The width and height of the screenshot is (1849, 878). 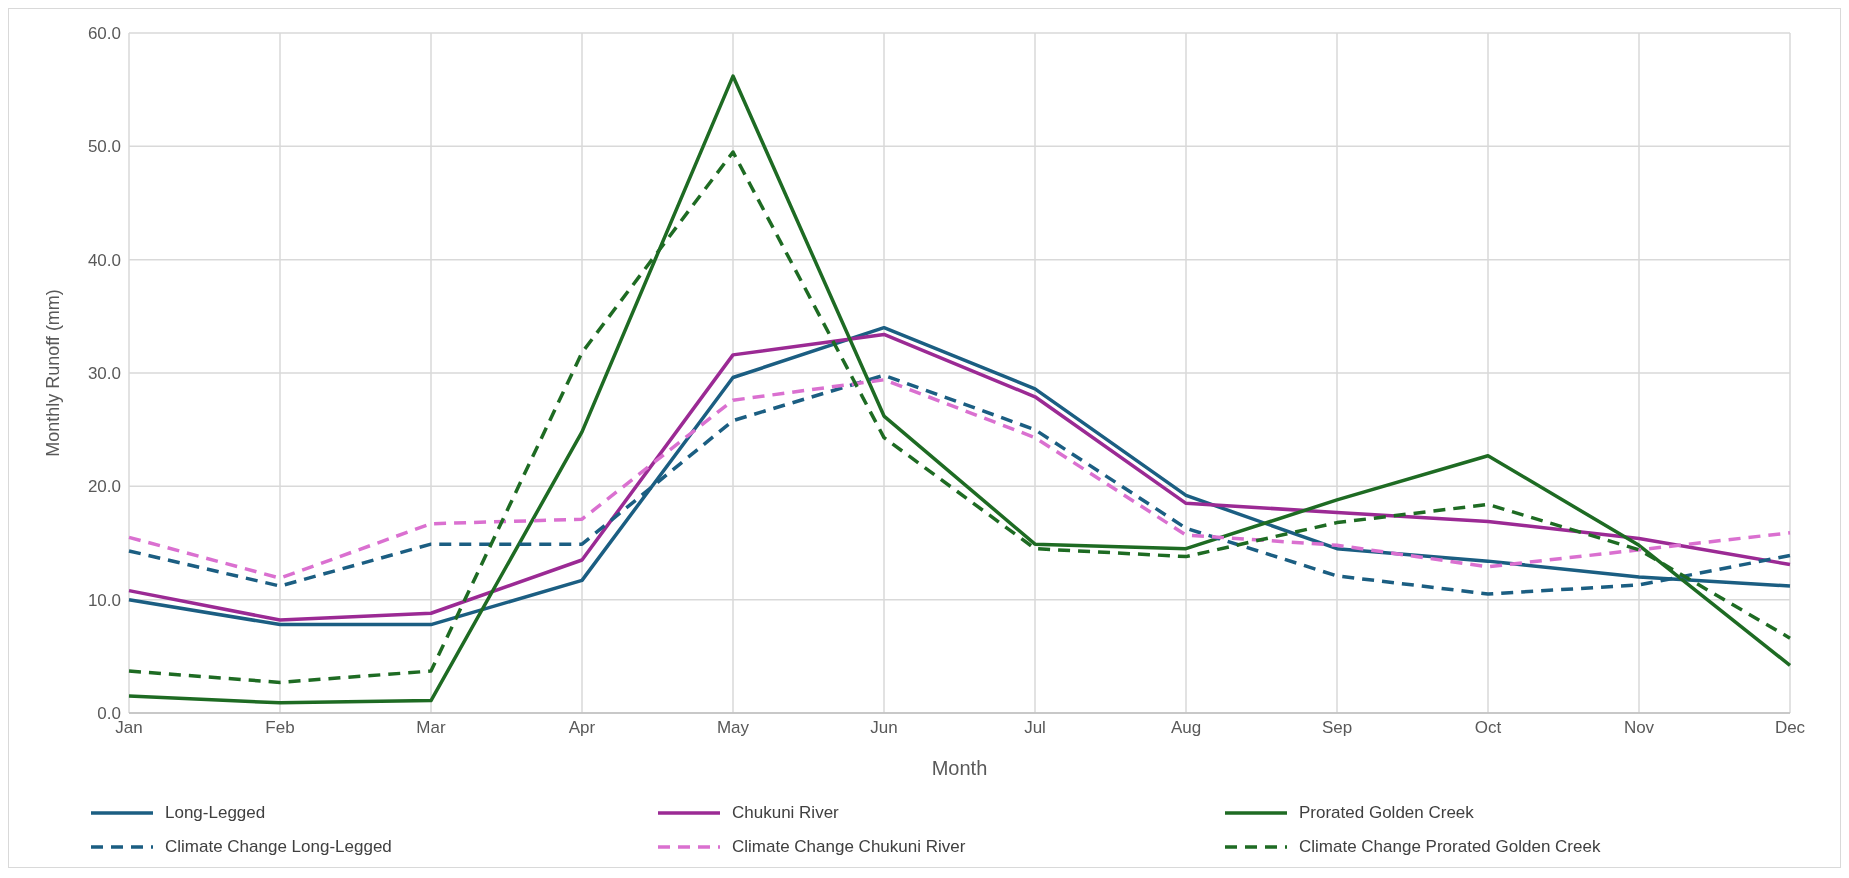 What do you see at coordinates (1386, 813) in the screenshot?
I see `legend-label: Prorated Golden Creek` at bounding box center [1386, 813].